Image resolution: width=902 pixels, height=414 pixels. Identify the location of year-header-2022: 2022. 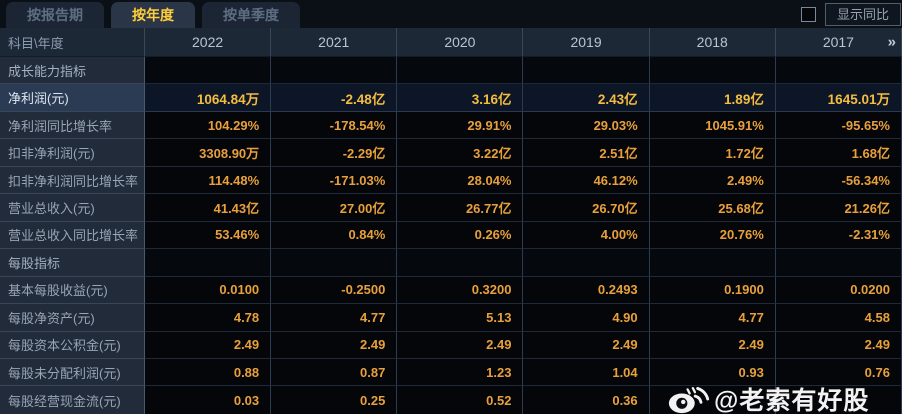
(208, 42).